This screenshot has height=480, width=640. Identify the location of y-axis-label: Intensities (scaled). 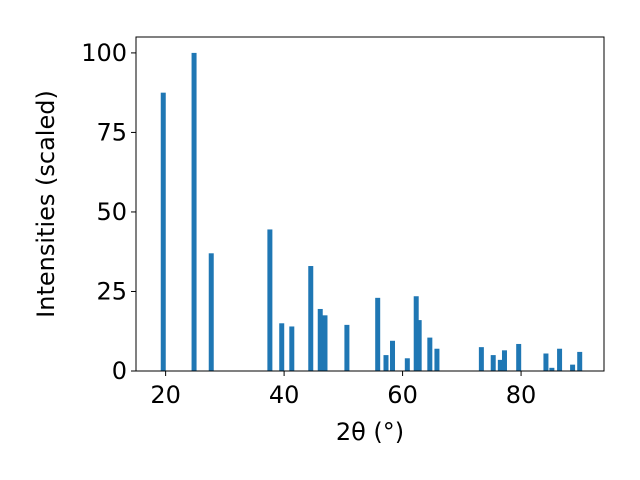
(46, 204).